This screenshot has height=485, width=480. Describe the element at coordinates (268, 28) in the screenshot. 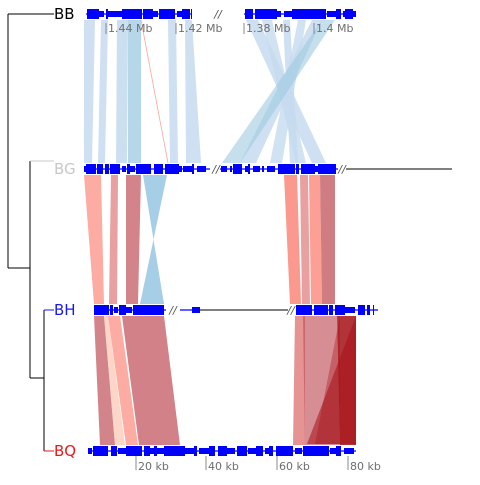

I see `scale-tick-label: 1.38 Mb` at that location.